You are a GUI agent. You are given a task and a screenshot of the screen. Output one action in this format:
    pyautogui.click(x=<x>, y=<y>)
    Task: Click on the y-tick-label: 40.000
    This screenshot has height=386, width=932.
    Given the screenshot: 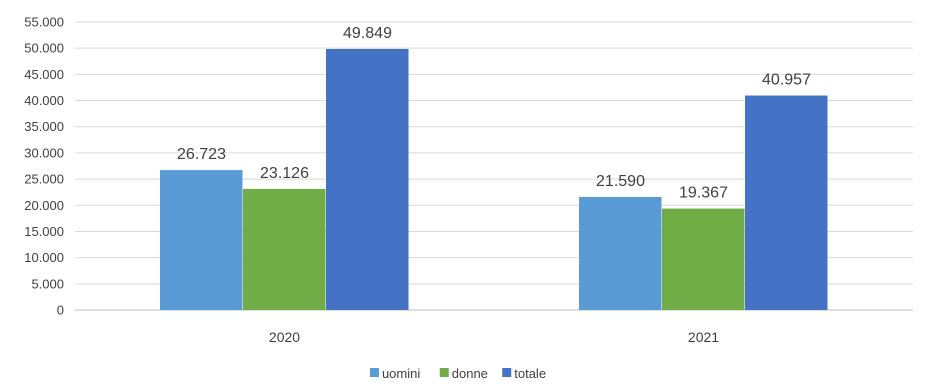 What is the action you would take?
    pyautogui.click(x=44, y=100)
    